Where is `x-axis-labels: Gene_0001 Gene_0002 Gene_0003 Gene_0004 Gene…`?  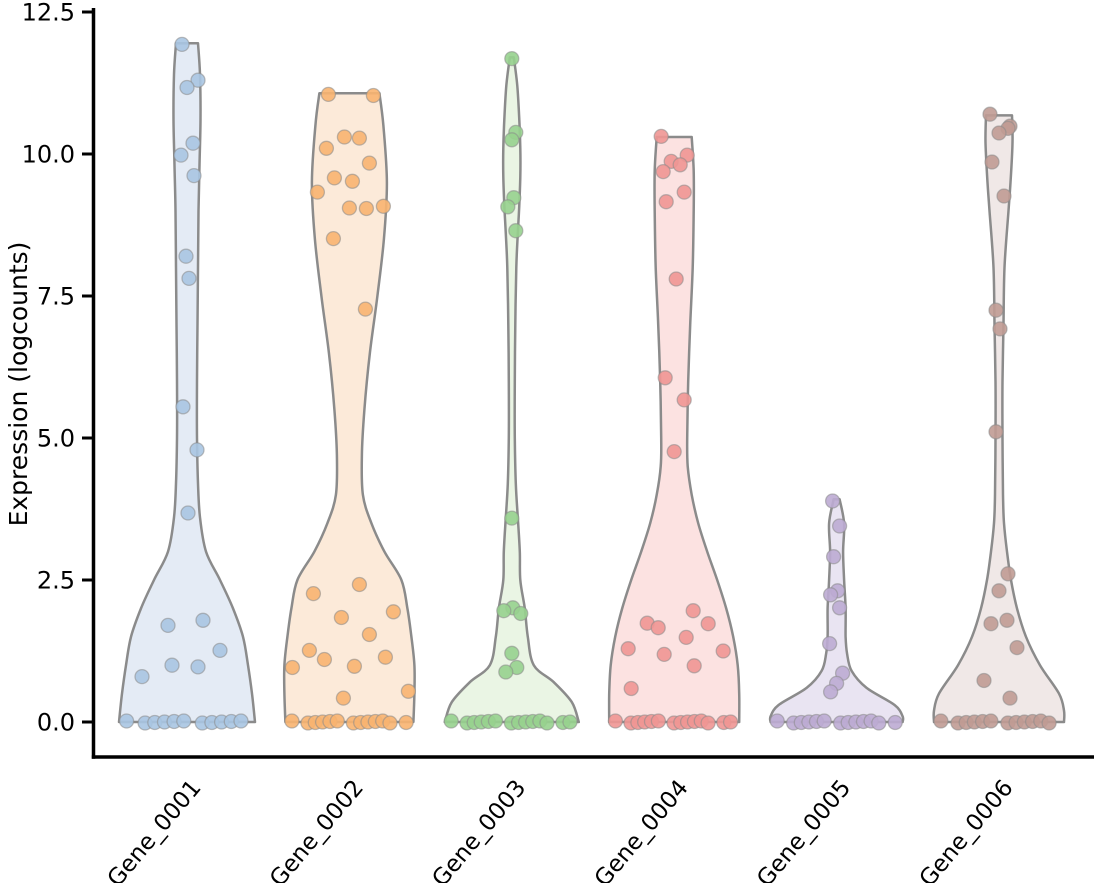 x-axis-labels: Gene_0001 Gene_0002 Gene_0003 Gene_0004 Gene… is located at coordinates (561, 829).